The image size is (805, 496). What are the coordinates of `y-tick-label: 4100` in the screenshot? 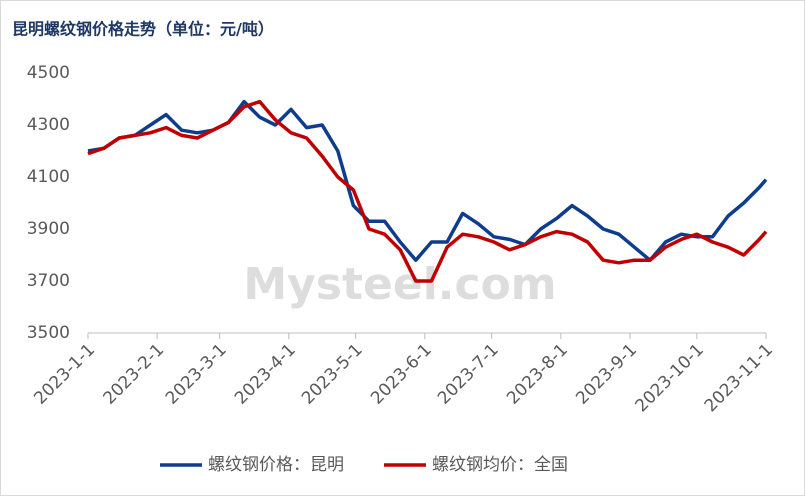 It's located at (48, 177).